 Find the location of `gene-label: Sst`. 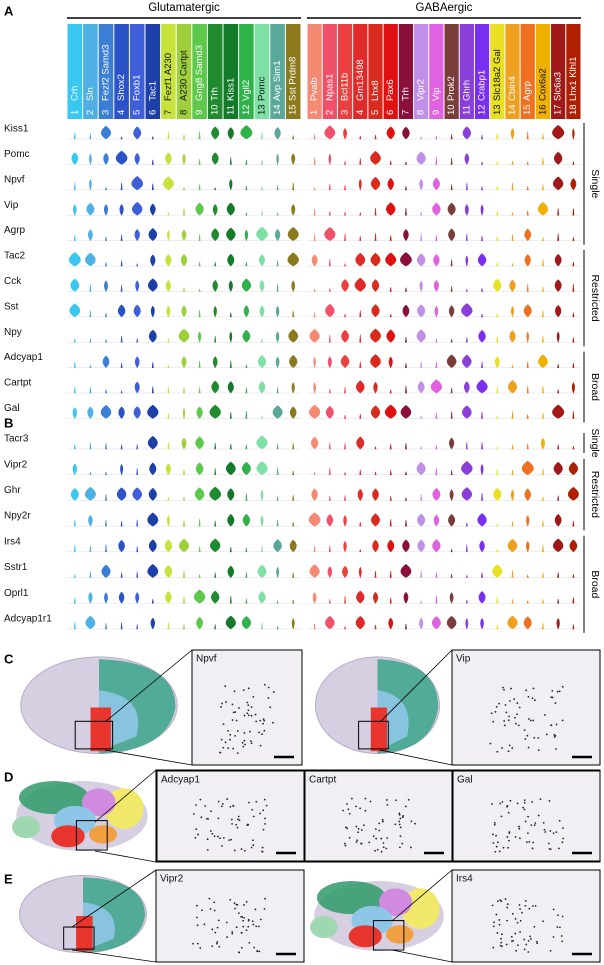

gene-label: Sst is located at coordinates (11, 306).